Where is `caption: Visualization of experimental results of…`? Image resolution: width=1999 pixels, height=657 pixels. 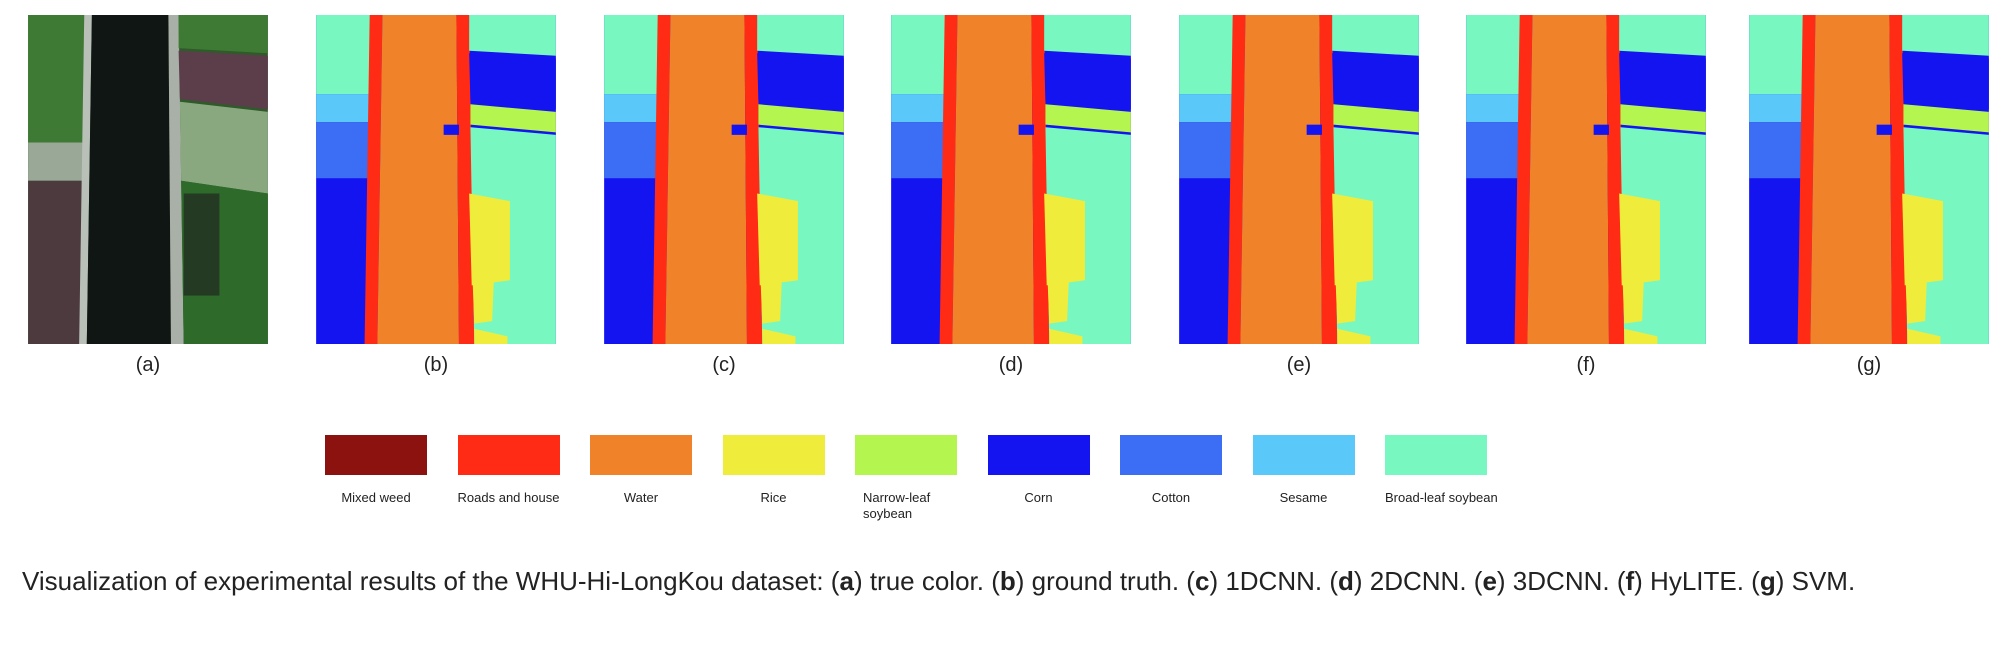 caption: Visualization of experimental results of… is located at coordinates (999, 581).